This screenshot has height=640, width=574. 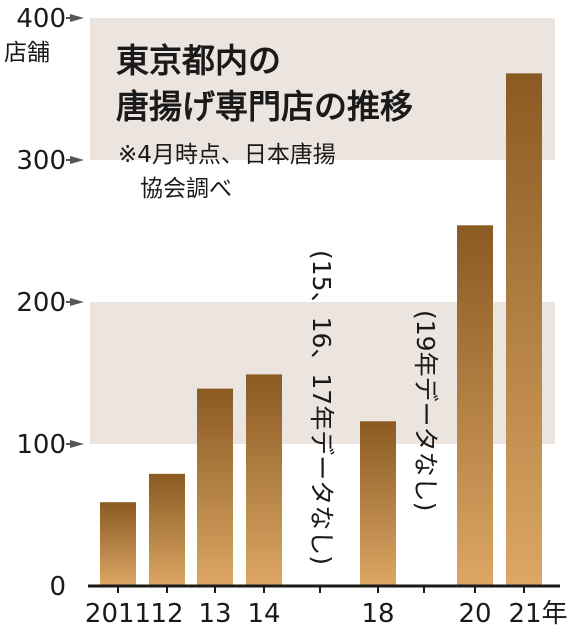 What do you see at coordinates (27, 53) in the screenshot?
I see `y-axis-unit: 店舗` at bounding box center [27, 53].